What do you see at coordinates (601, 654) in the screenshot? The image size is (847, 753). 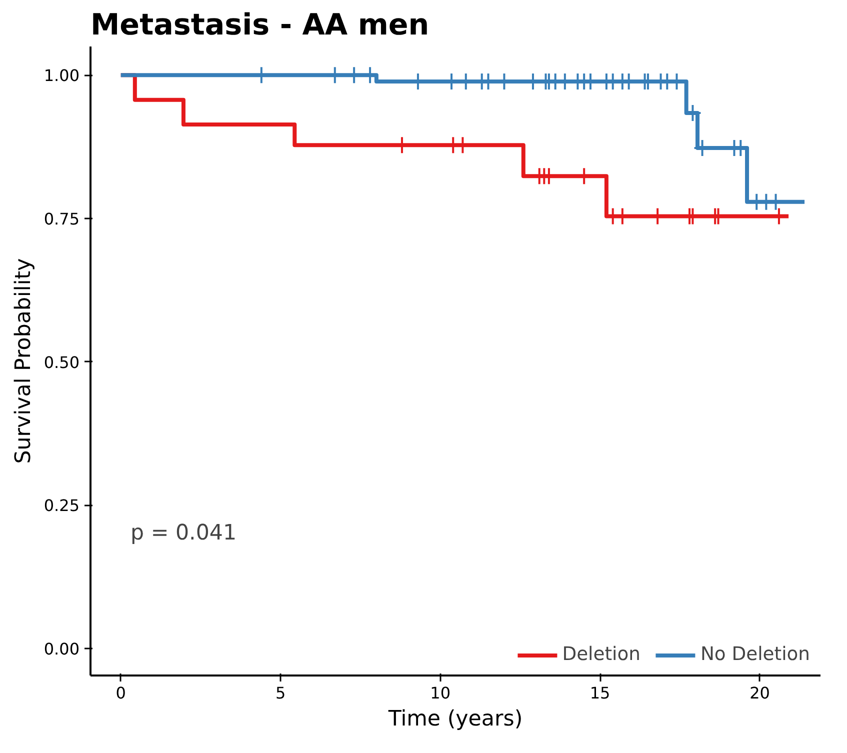 I see `legend-label: Deletion` at bounding box center [601, 654].